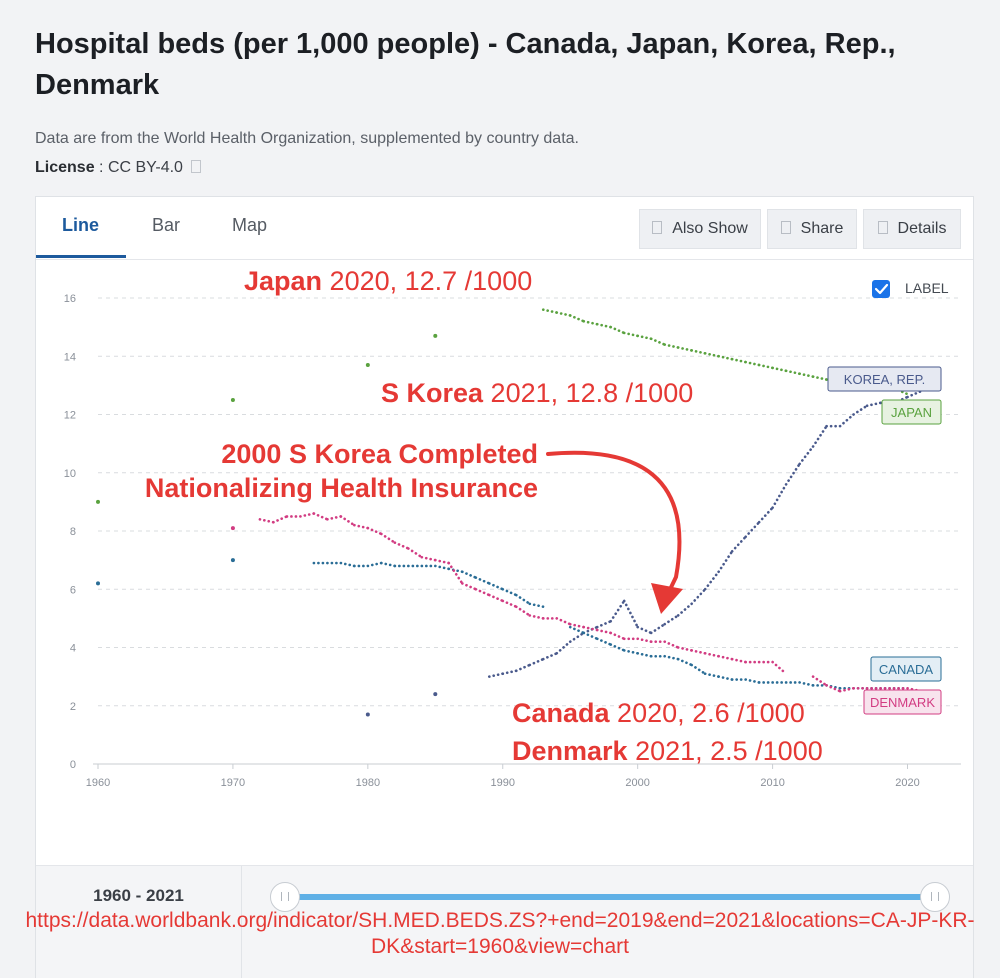 The width and height of the screenshot is (1000, 978). Describe the element at coordinates (785, 227) in the screenshot. I see `share-icon` at that location.